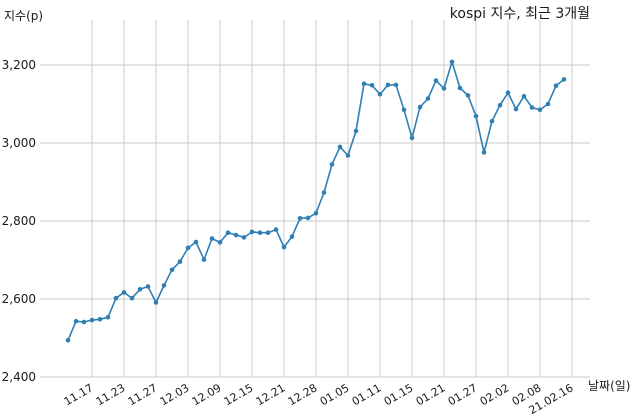 This screenshot has height=418, width=640. What do you see at coordinates (303, 394) in the screenshot?
I see `x-tick-label: 12.28` at bounding box center [303, 394].